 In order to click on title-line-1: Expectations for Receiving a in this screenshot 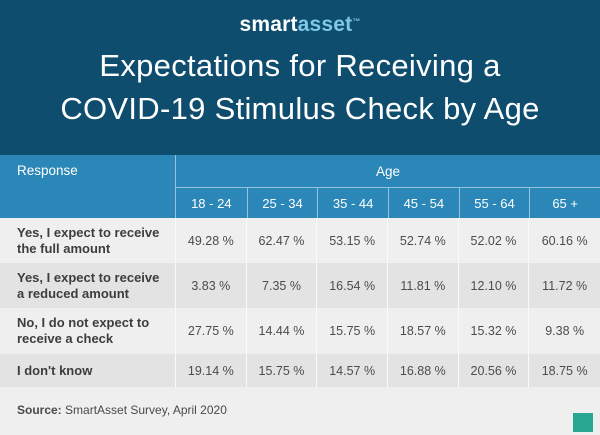, I will do `click(300, 65)`.